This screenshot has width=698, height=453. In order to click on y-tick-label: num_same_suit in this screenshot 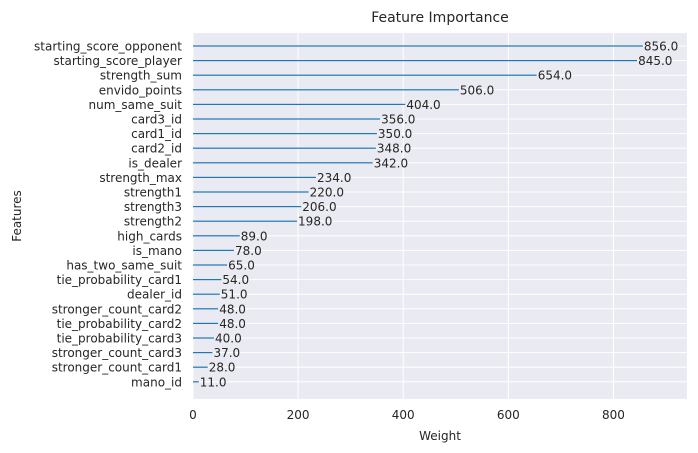, I will do `click(136, 105)`.